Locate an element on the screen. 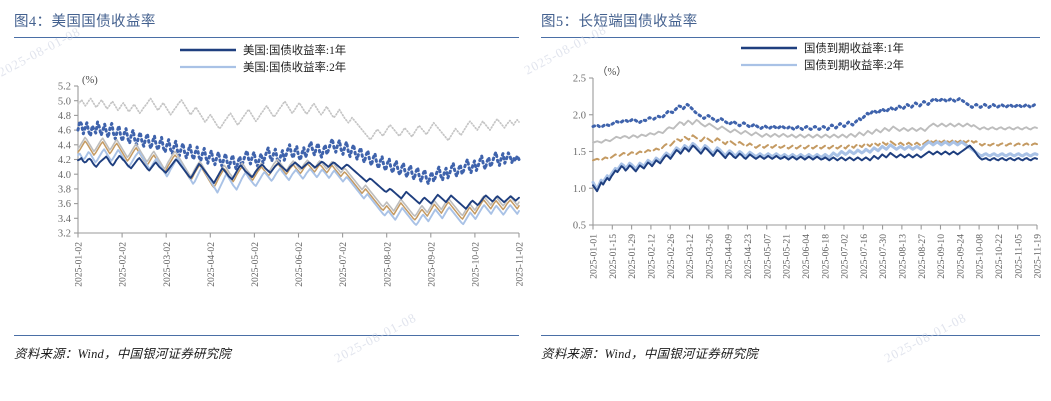  svg-text: 美国:国债收益率:2年 is located at coordinates (294, 67).